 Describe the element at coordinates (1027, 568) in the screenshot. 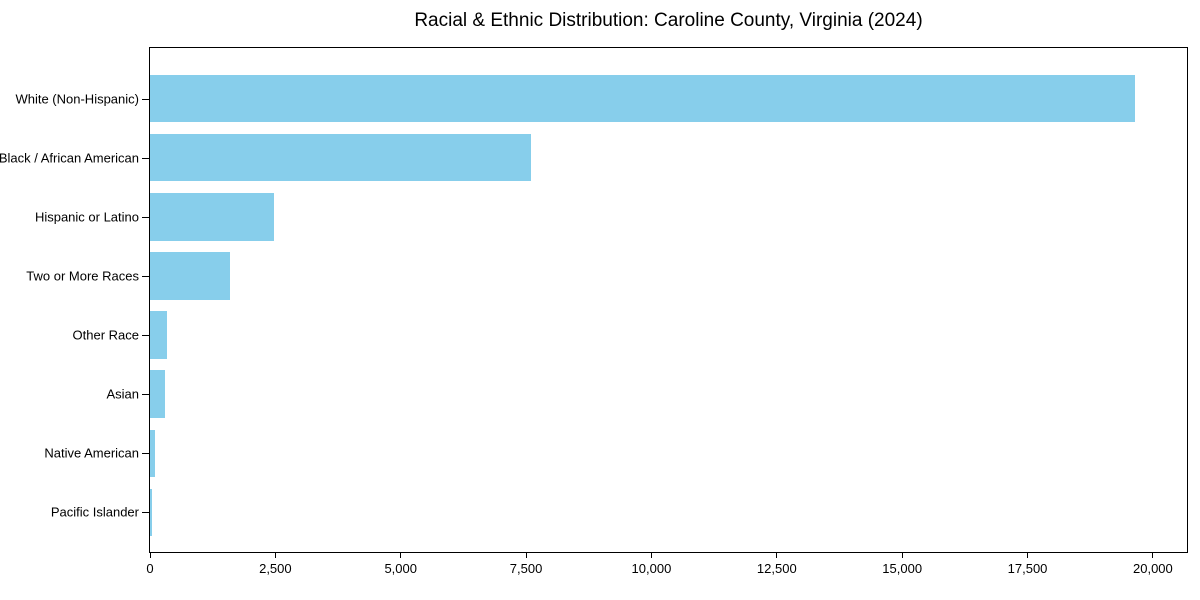

I see `x-tick-label: 17,500` at that location.